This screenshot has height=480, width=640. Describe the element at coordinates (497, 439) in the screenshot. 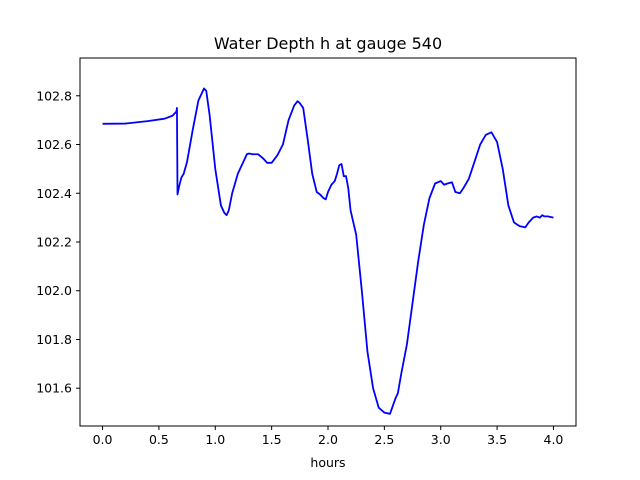

I see `x-tick-label: 3.5` at that location.